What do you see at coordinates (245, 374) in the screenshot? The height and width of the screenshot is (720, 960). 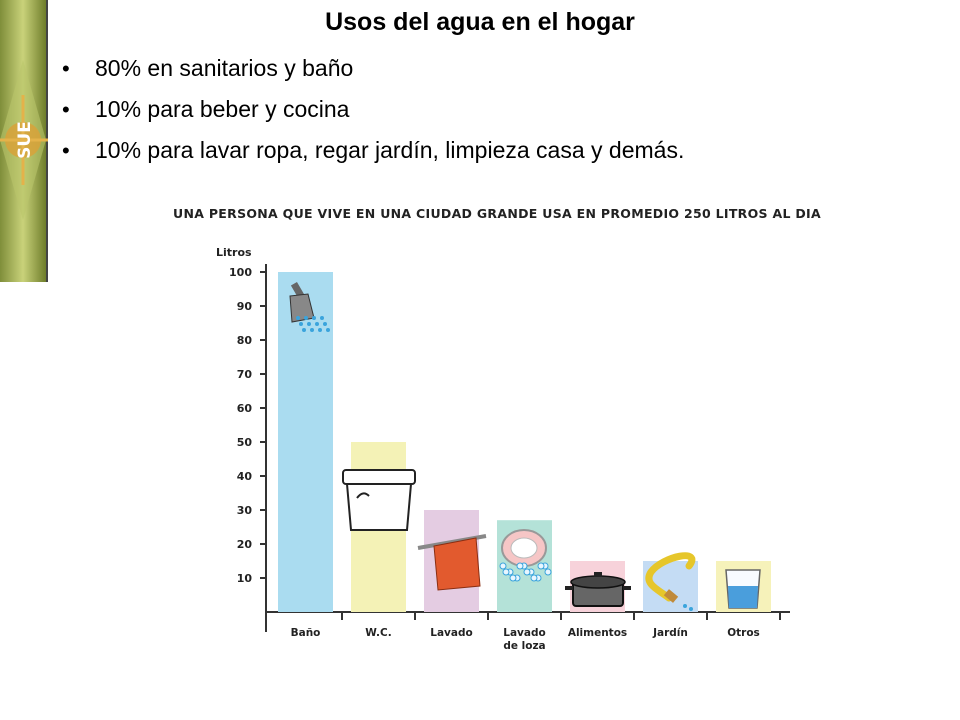 I see `y-tick-label: 70` at bounding box center [245, 374].